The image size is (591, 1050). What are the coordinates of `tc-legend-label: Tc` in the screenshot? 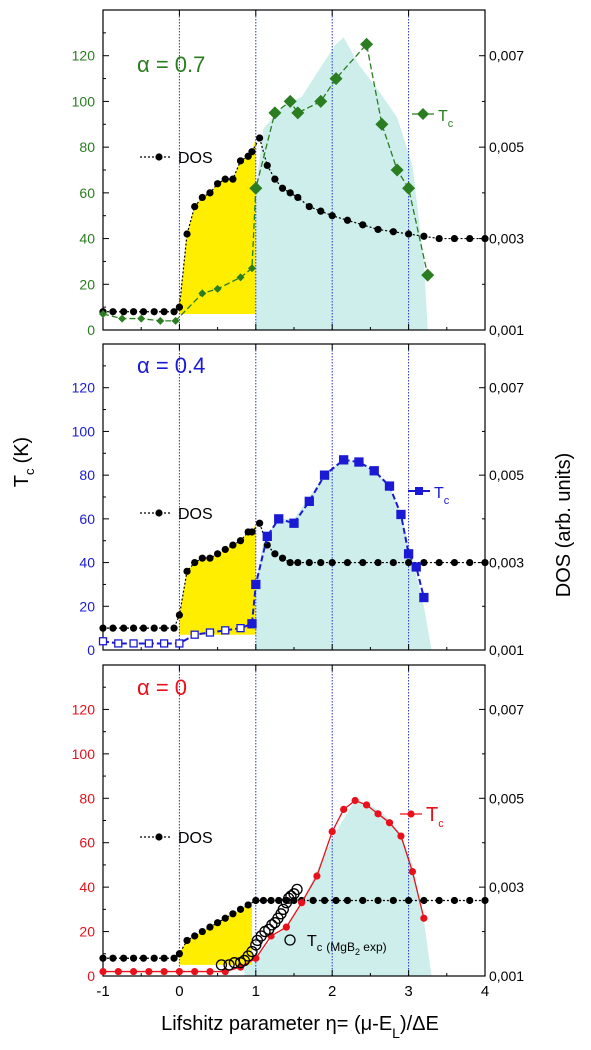 It's located at (446, 119).